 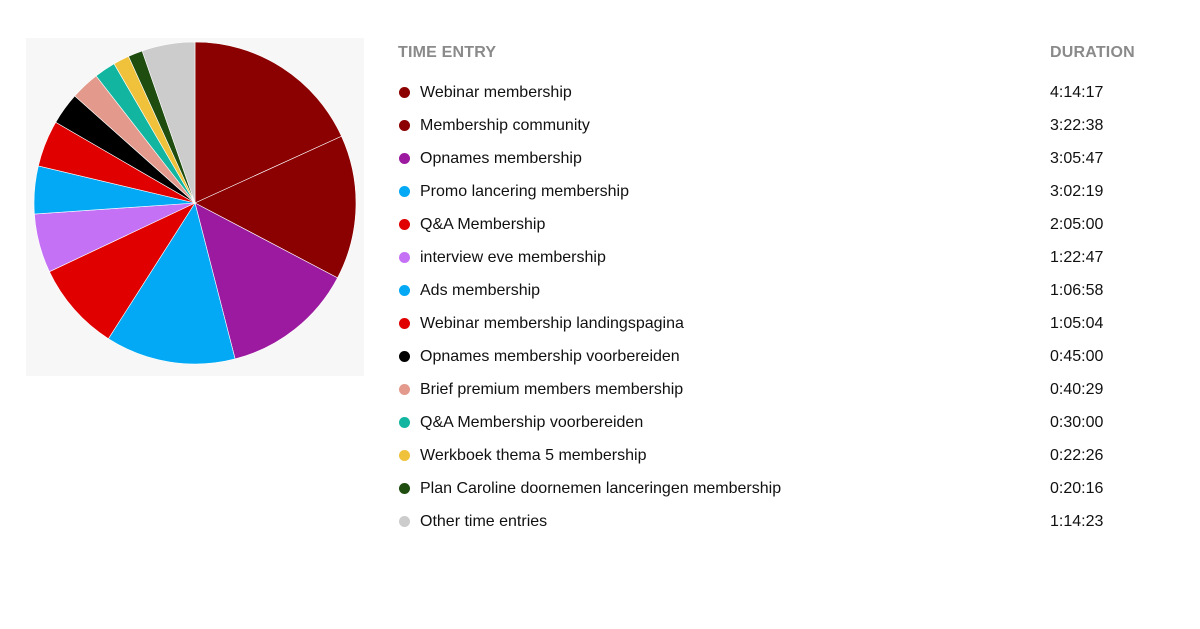 I want to click on time-entry-duration: 1:22:47, so click(x=1077, y=257).